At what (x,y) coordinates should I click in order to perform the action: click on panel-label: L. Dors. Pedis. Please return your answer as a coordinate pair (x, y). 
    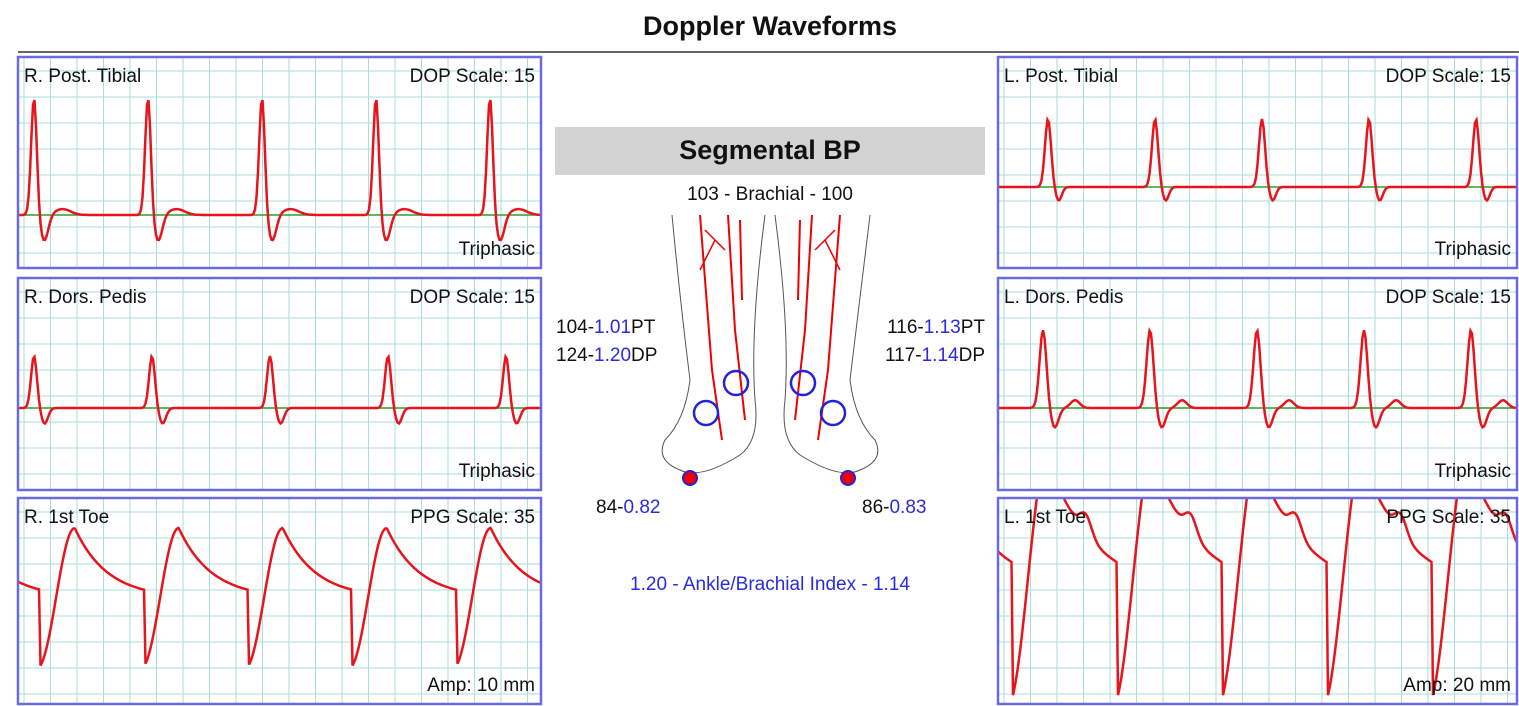
    Looking at the image, I should click on (1063, 297).